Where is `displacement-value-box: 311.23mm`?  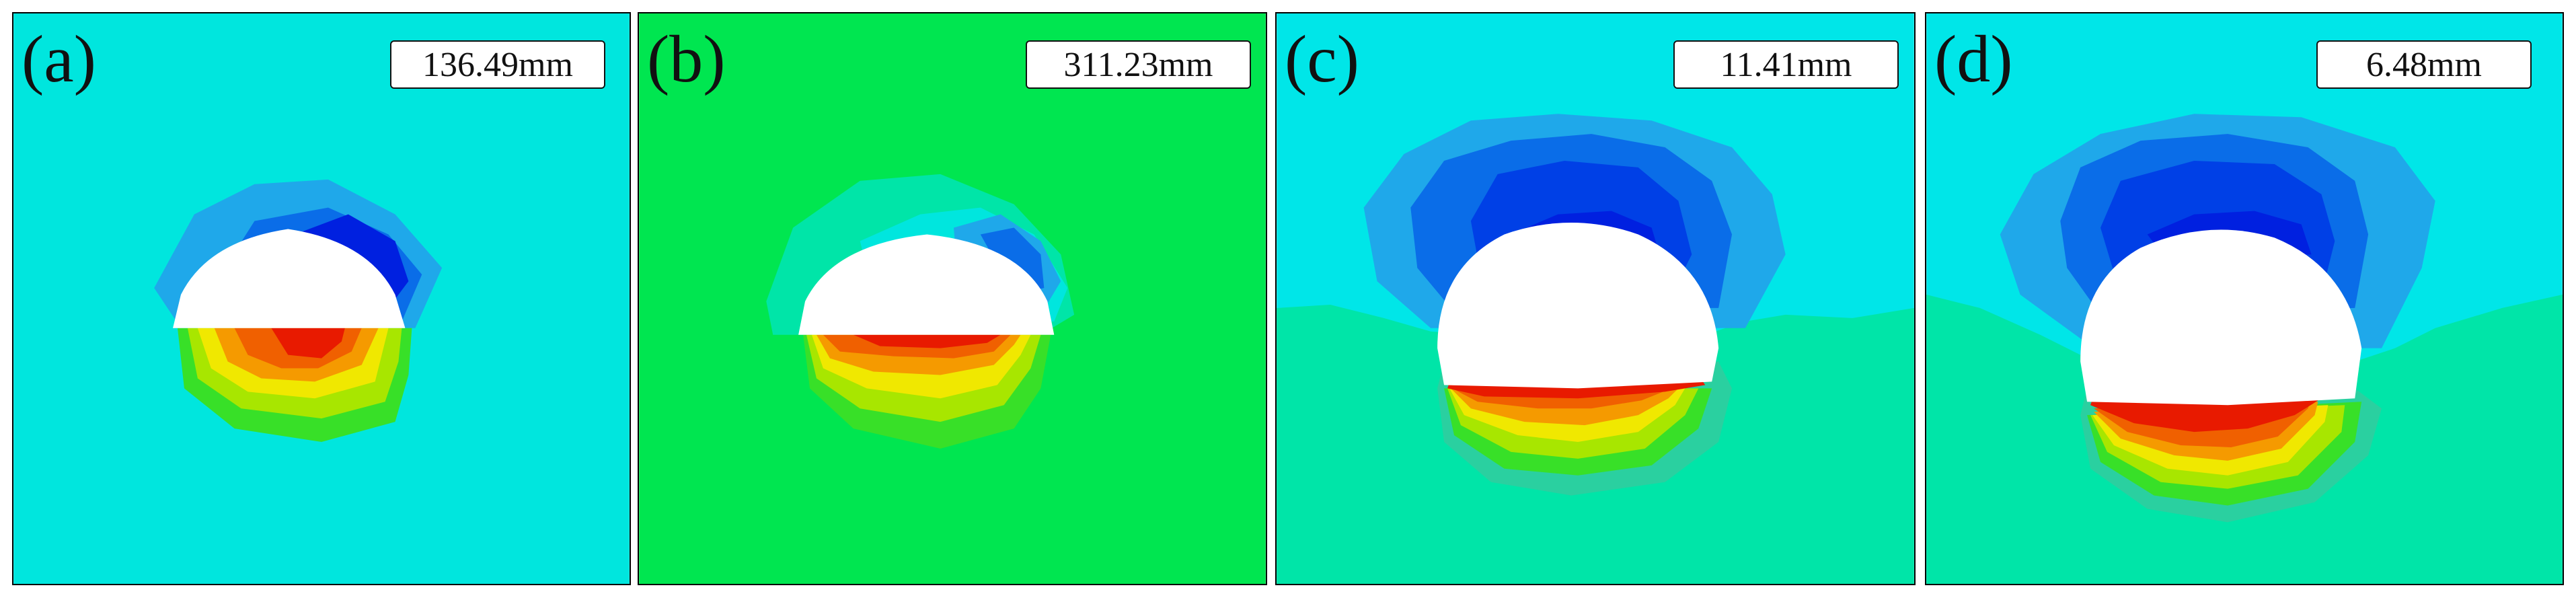 displacement-value-box: 311.23mm is located at coordinates (1138, 64).